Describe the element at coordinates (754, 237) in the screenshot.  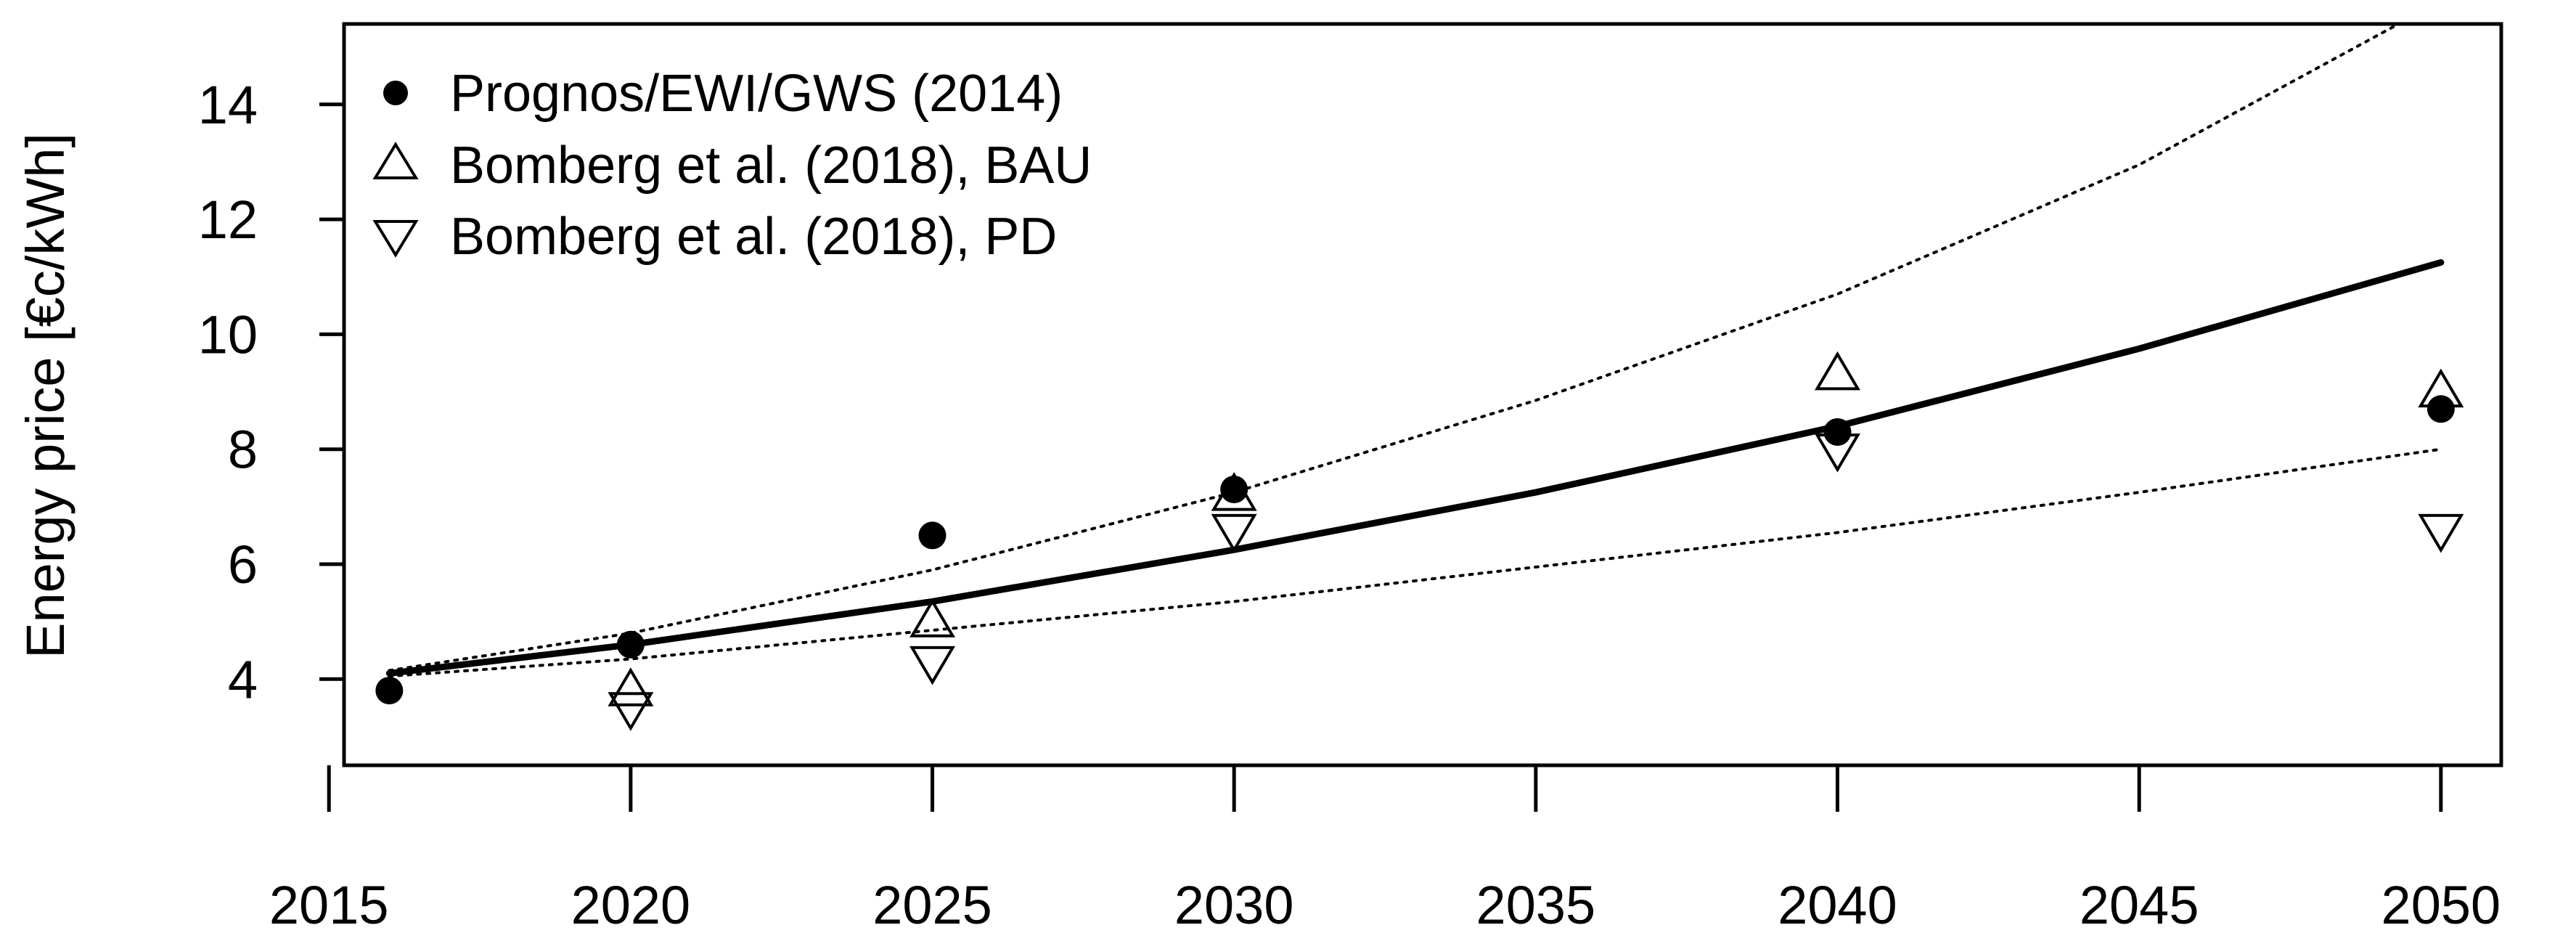
I see `legend-label-pd: Bomberg et al. (2018), PD` at that location.